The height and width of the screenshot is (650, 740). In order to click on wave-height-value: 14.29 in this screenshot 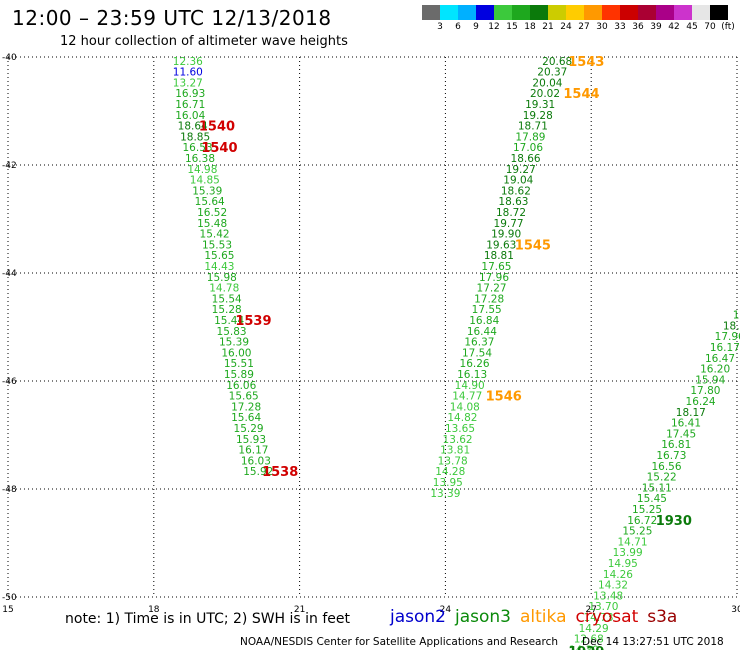, I will do `click(594, 629)`.